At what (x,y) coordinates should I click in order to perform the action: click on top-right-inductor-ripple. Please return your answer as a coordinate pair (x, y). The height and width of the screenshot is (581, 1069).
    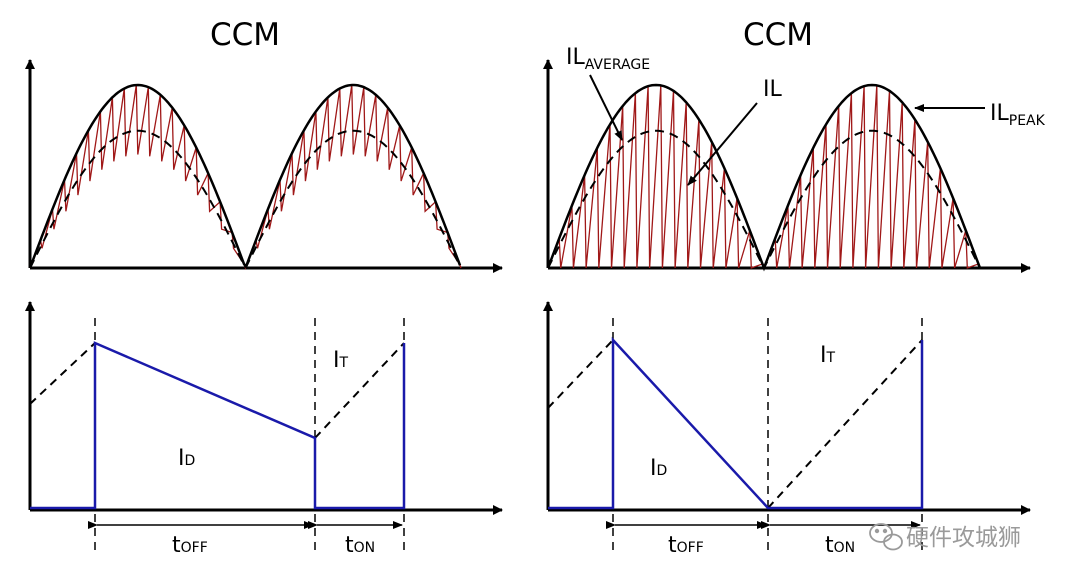
    Looking at the image, I should click on (764, 177).